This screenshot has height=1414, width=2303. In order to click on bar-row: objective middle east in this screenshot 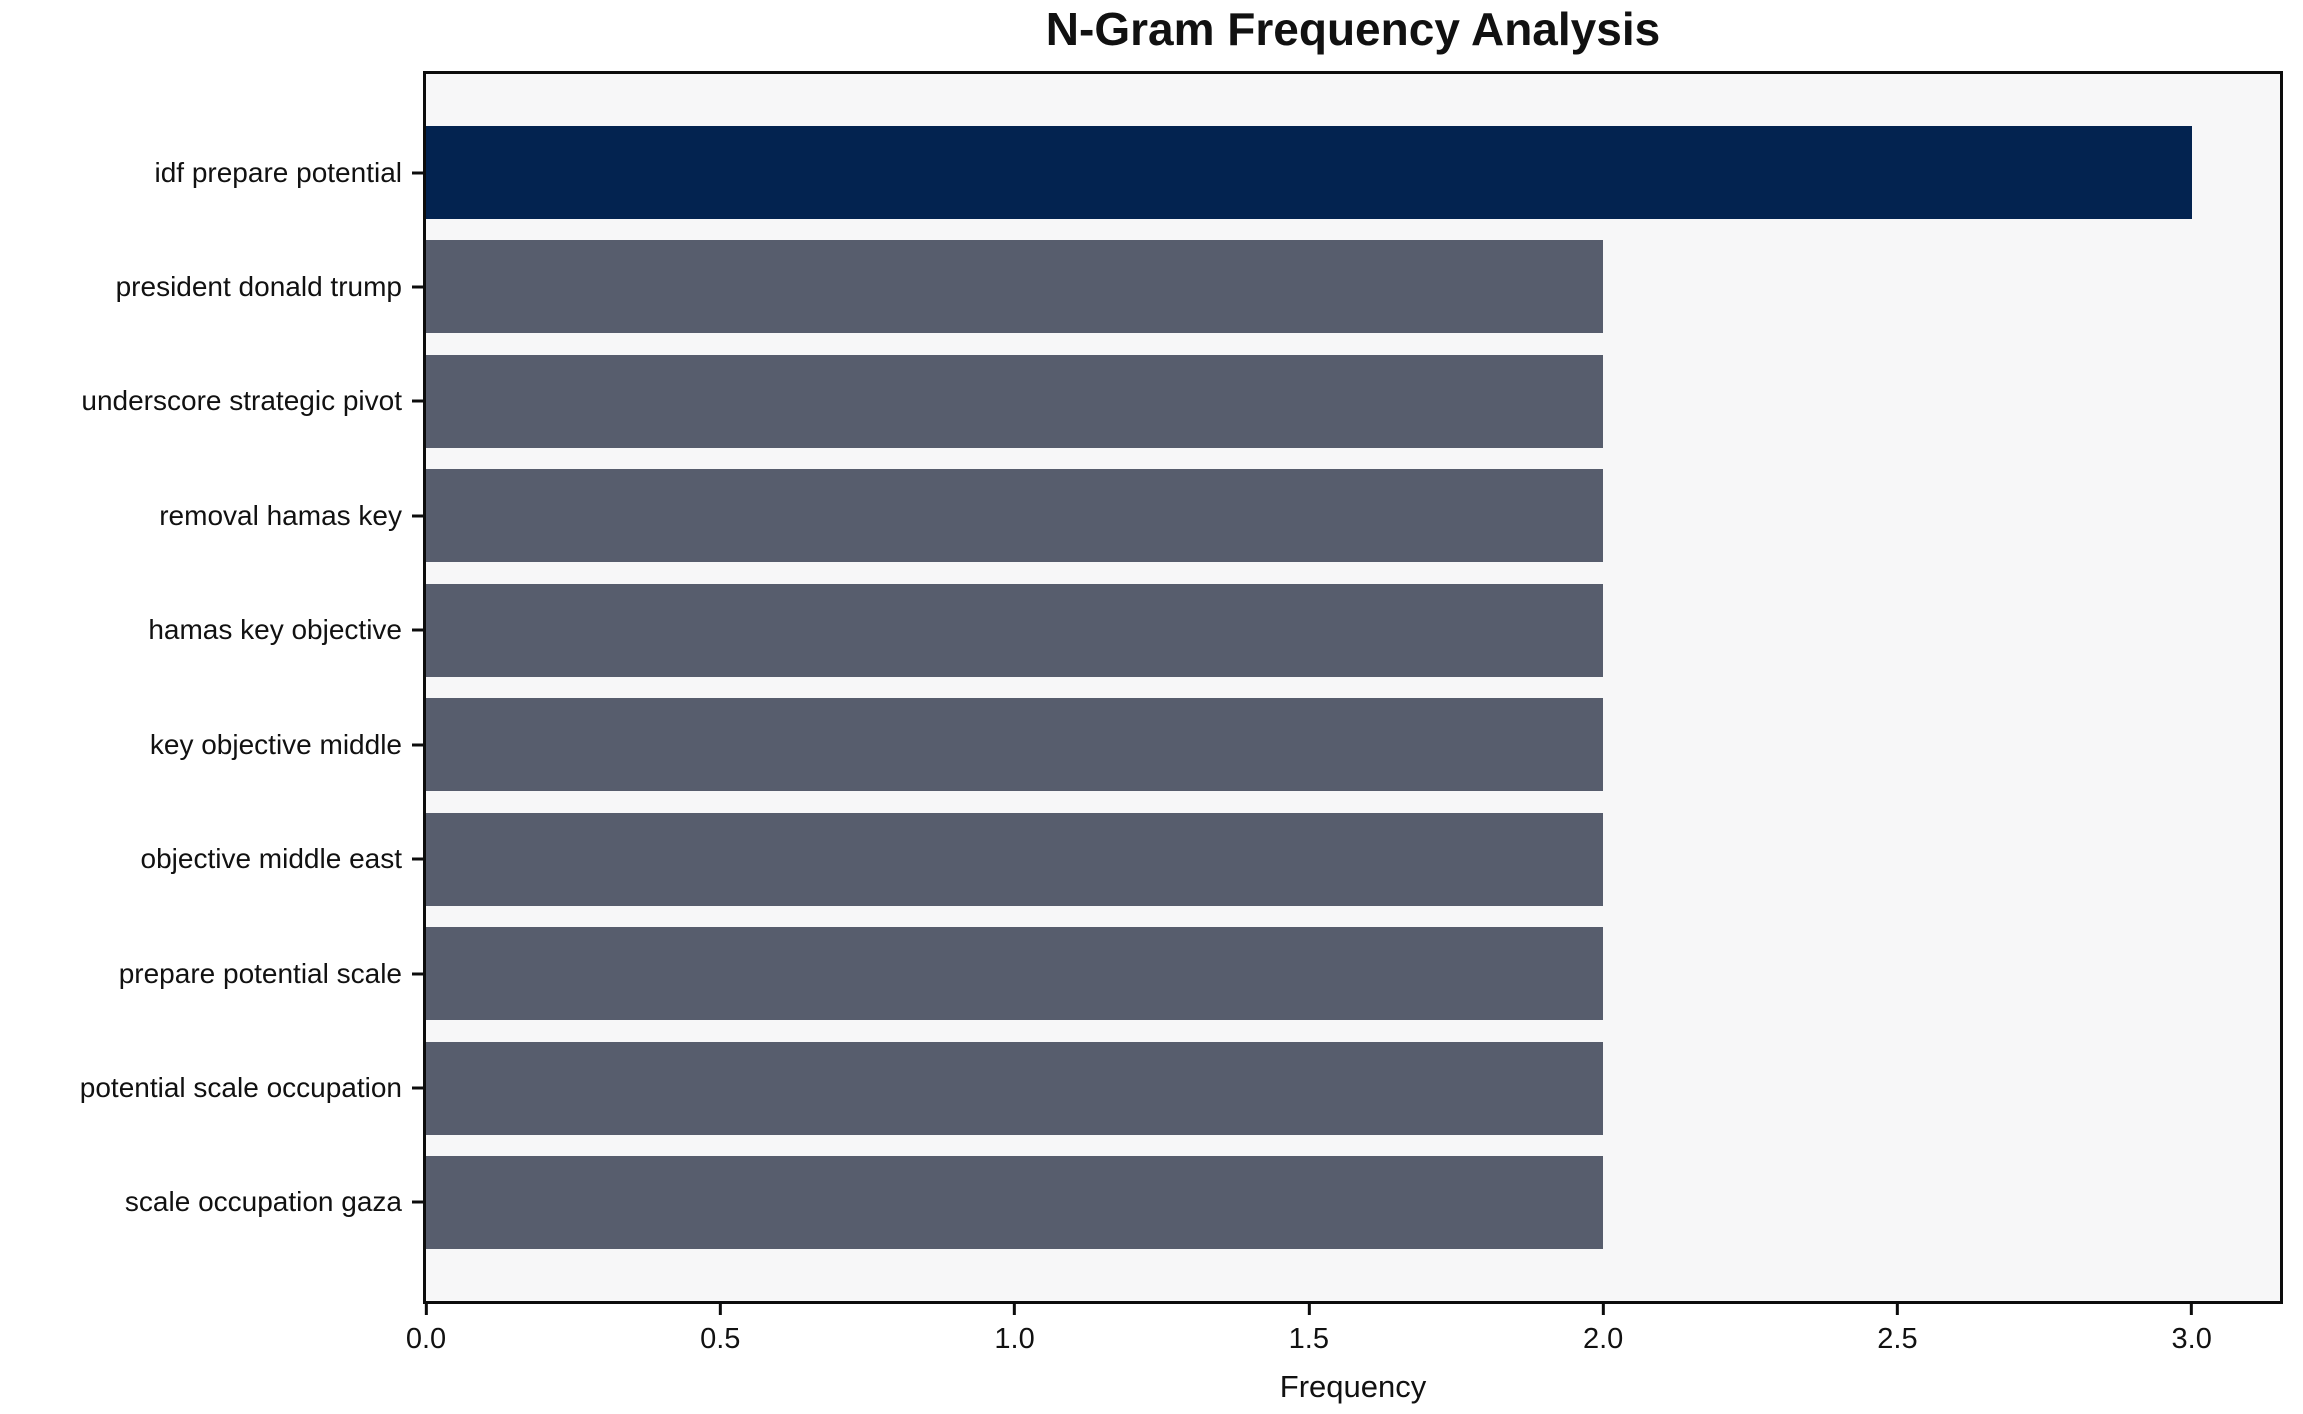, I will do `click(1210, 859)`.